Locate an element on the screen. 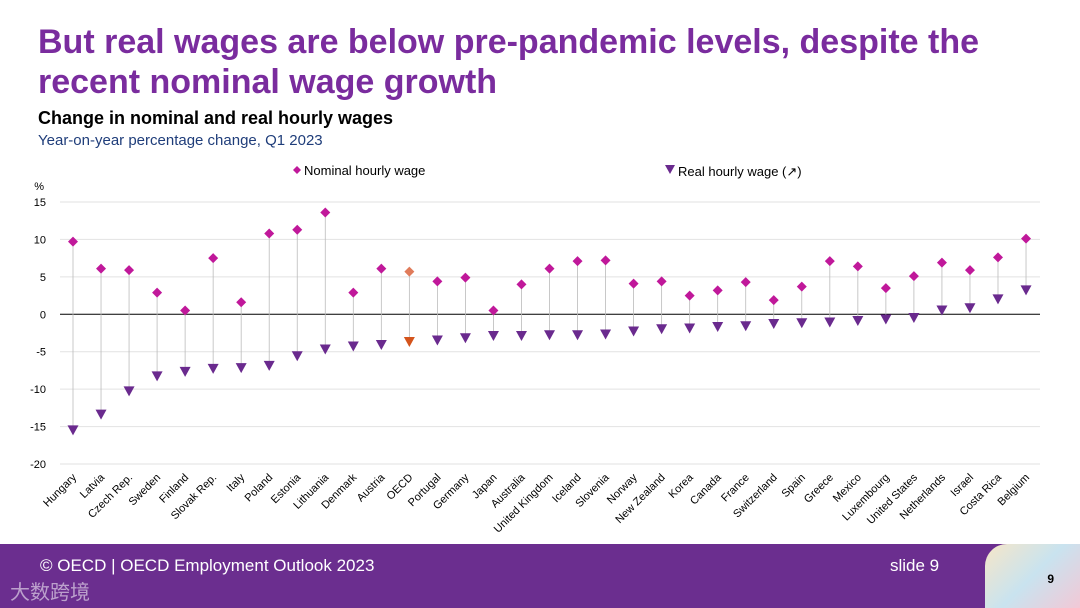 The image size is (1080, 608). y-tick-label: 5 is located at coordinates (43, 278).